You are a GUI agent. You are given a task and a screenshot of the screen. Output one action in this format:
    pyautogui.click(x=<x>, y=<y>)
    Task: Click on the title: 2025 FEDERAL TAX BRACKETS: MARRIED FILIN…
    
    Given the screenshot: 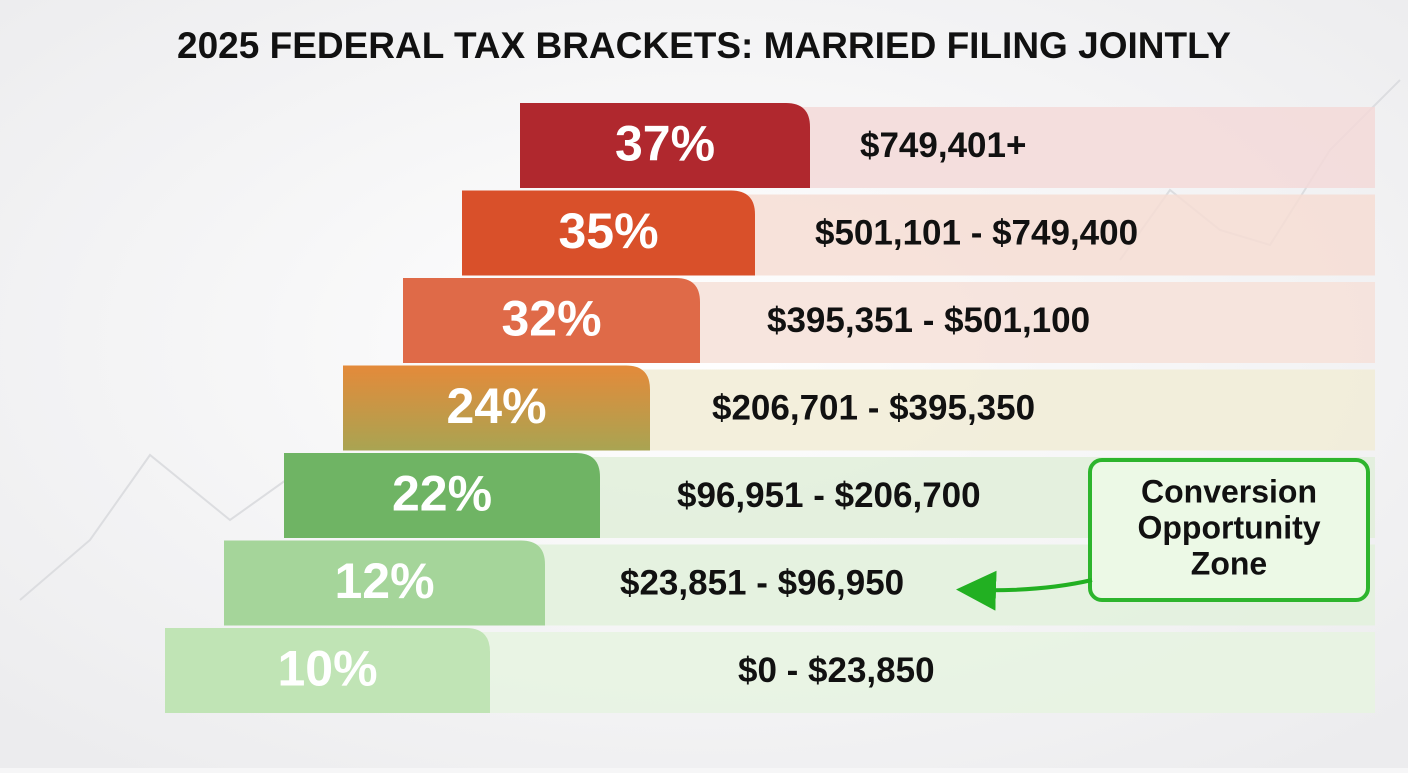 What is the action you would take?
    pyautogui.click(x=704, y=45)
    